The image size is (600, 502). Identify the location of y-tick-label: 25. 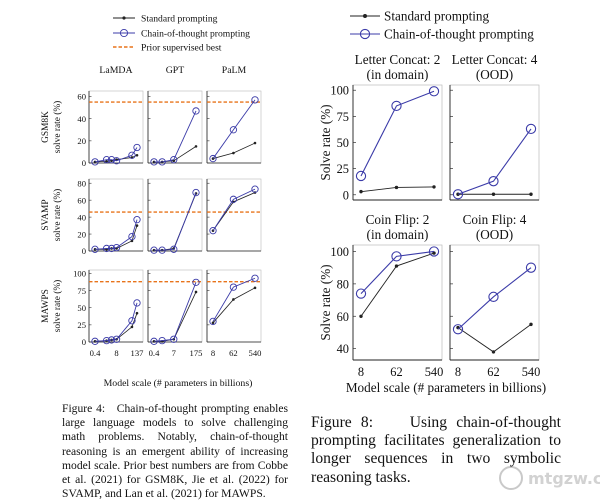
(343, 169).